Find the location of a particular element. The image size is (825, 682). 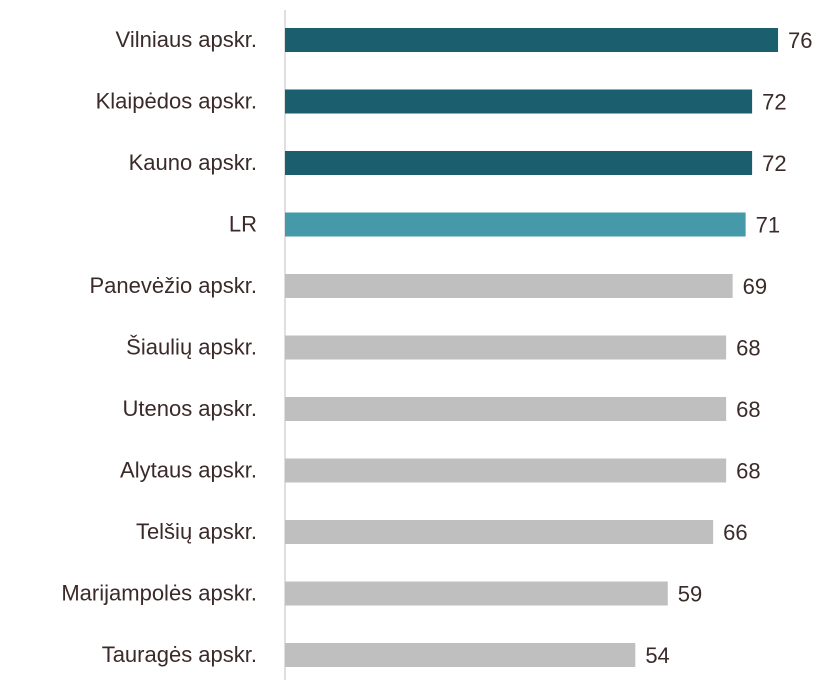

category-label: Panevėžio apskr. is located at coordinates (173, 285).